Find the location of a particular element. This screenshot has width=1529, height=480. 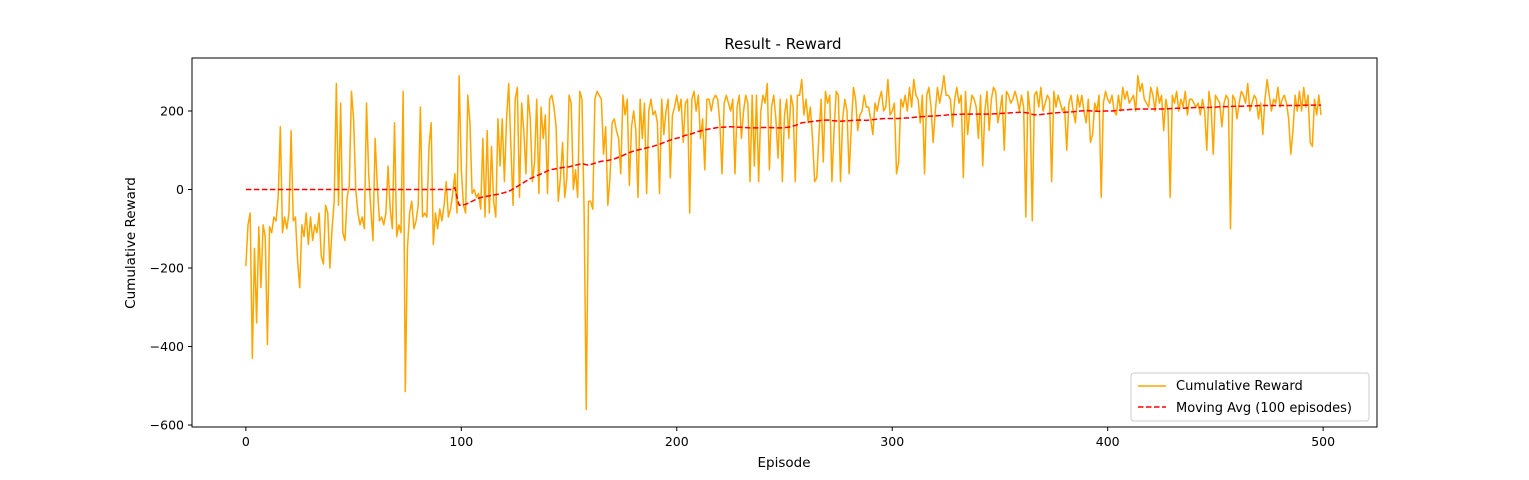

x-tick-label: 300 is located at coordinates (892, 441).